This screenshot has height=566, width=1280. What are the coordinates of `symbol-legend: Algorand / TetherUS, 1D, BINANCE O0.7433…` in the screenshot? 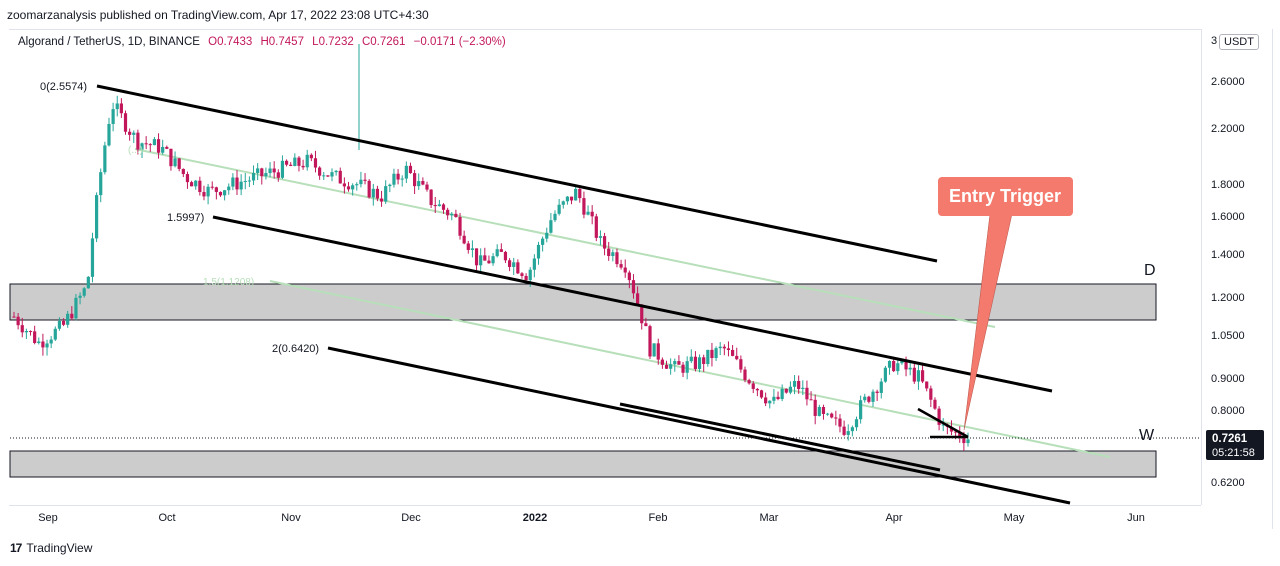 It's located at (262, 42).